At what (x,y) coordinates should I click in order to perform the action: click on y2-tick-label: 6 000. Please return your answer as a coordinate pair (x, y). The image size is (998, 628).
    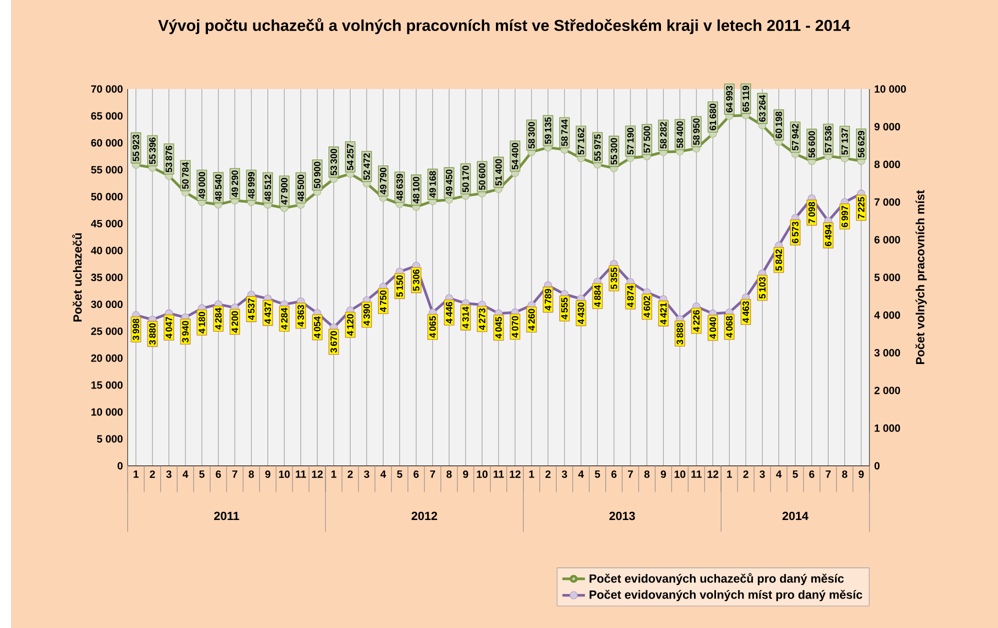
    Looking at the image, I should click on (887, 240).